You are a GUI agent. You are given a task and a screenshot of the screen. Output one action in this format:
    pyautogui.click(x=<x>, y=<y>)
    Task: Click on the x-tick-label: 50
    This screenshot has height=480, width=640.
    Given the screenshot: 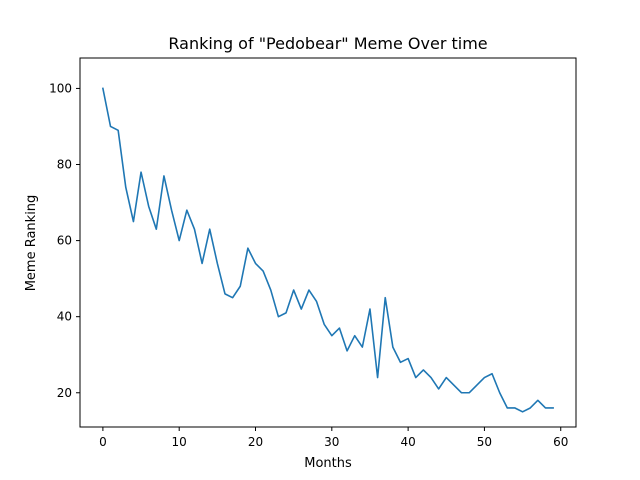 What is the action you would take?
    pyautogui.click(x=484, y=442)
    